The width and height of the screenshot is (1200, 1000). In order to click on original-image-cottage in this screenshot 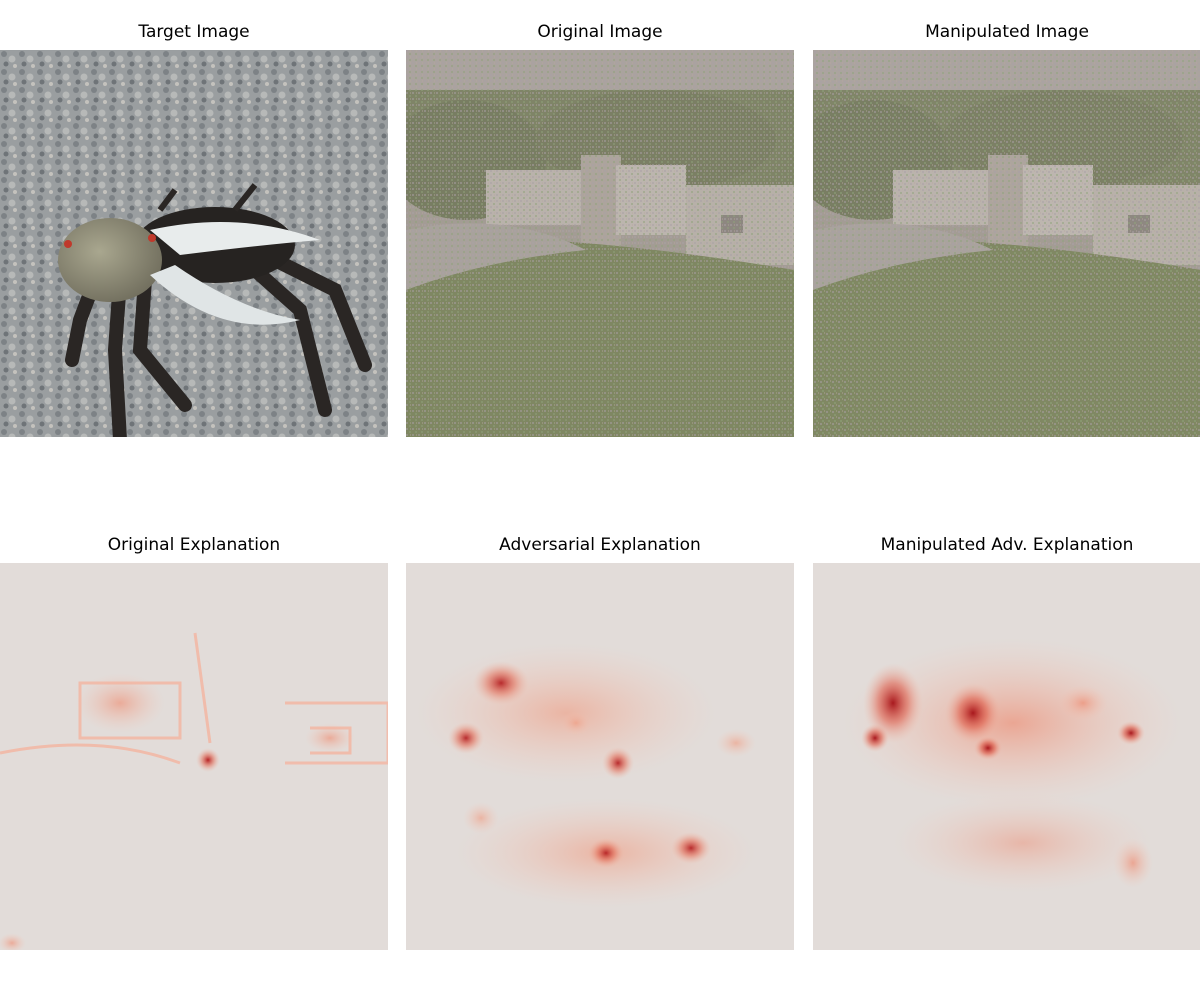, I will do `click(600, 243)`.